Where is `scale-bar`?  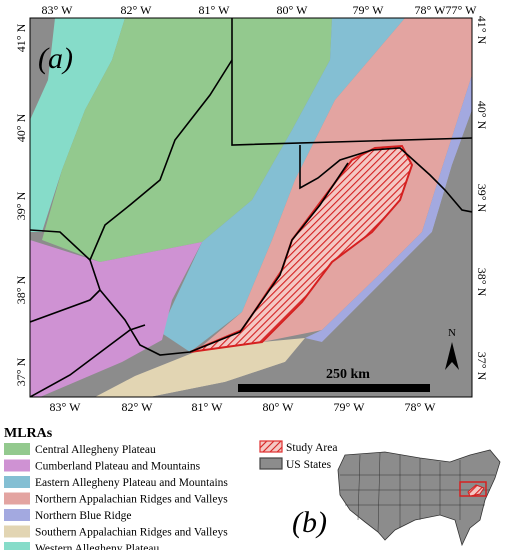 scale-bar is located at coordinates (334, 388).